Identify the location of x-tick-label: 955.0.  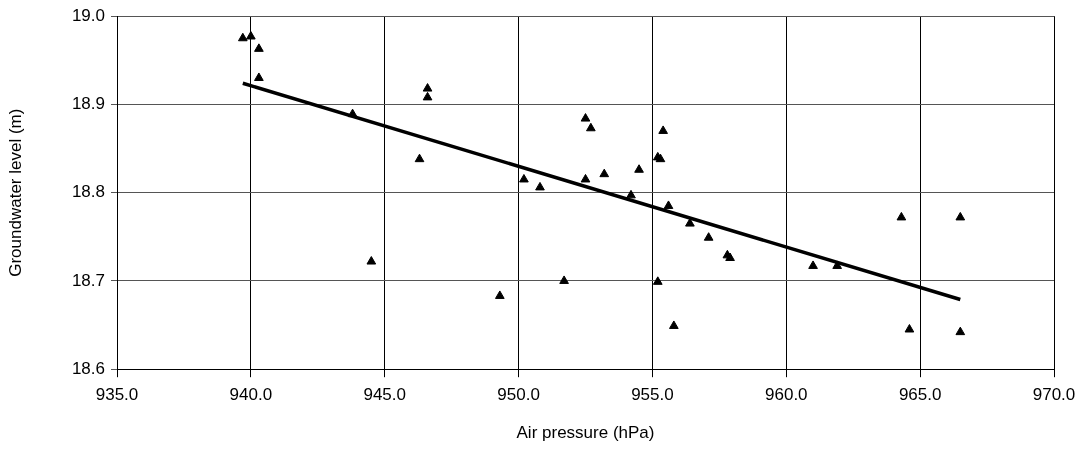
(652, 395).